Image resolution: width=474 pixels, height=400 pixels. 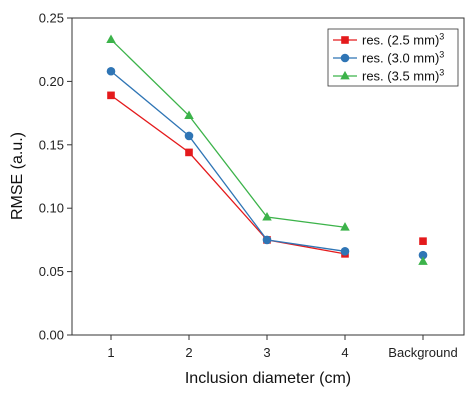 What do you see at coordinates (344, 352) in the screenshot?
I see `x-tick-label: 4` at bounding box center [344, 352].